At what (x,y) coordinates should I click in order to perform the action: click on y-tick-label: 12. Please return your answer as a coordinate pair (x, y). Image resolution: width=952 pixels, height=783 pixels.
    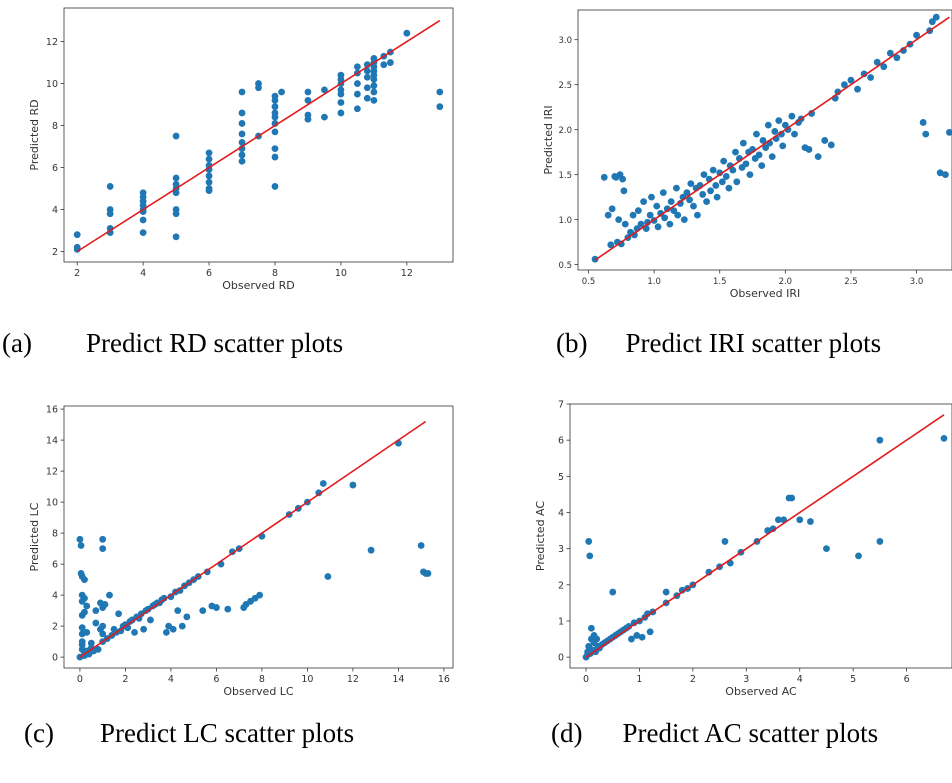
    Looking at the image, I should click on (52, 42).